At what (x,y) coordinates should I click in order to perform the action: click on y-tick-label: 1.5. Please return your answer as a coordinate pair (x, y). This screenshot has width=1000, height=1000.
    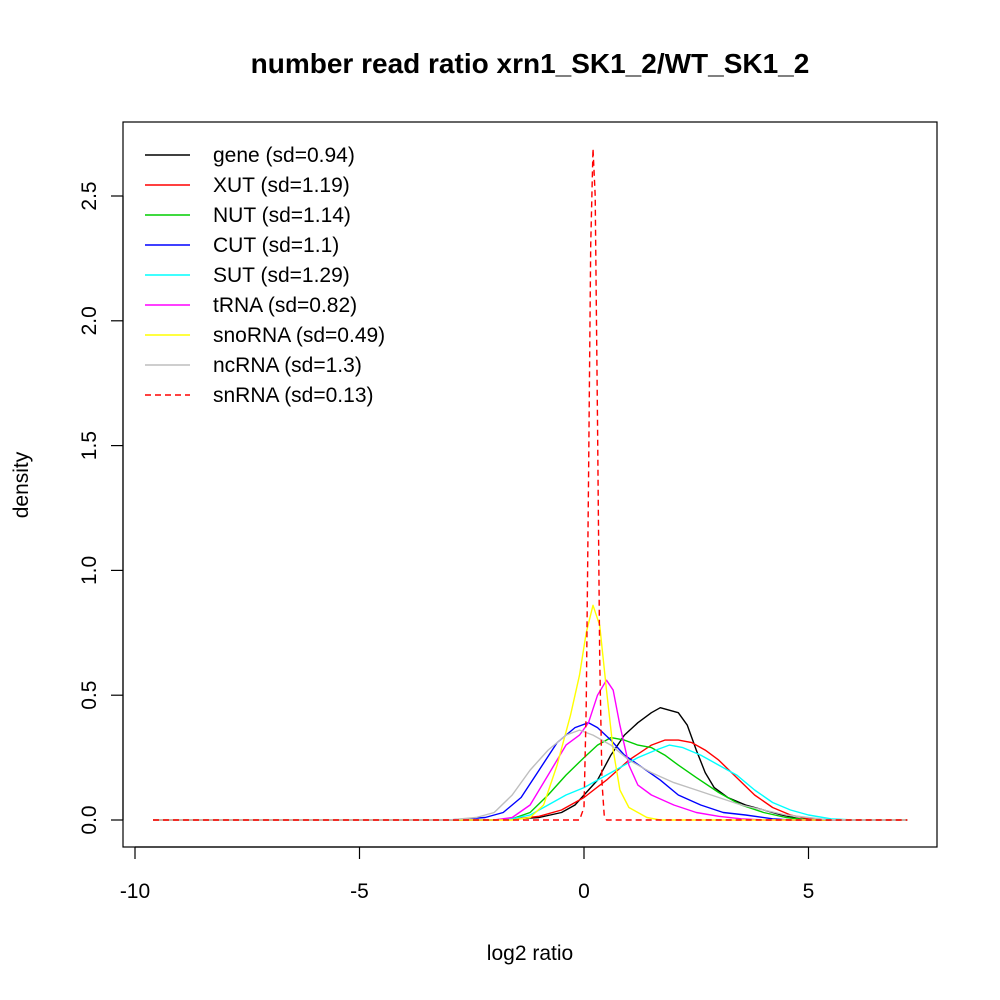
    Looking at the image, I should click on (89, 445).